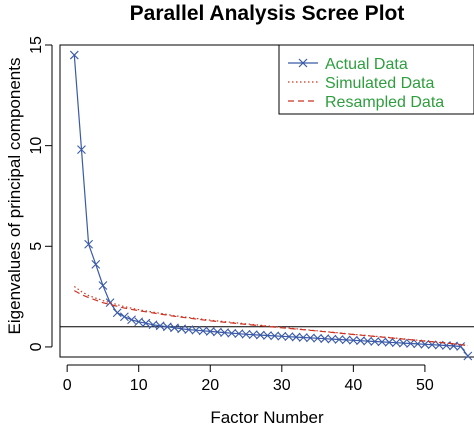 The height and width of the screenshot is (430, 474). What do you see at coordinates (366, 64) in the screenshot?
I see `legend-label-actual: Actual Data` at bounding box center [366, 64].